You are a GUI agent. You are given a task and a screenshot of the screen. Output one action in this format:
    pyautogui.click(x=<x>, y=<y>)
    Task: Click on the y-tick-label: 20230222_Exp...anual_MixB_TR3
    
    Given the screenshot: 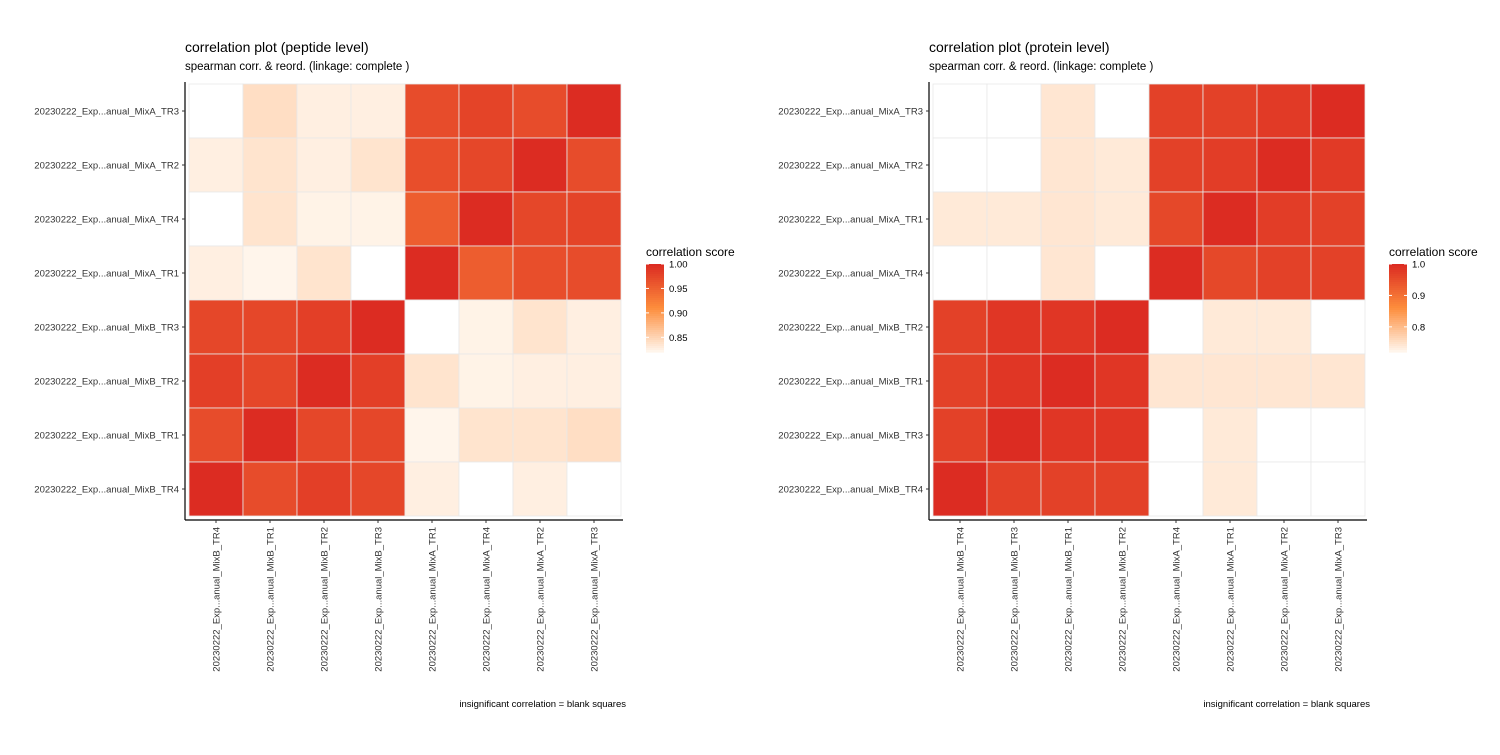 What is the action you would take?
    pyautogui.click(x=106, y=328)
    